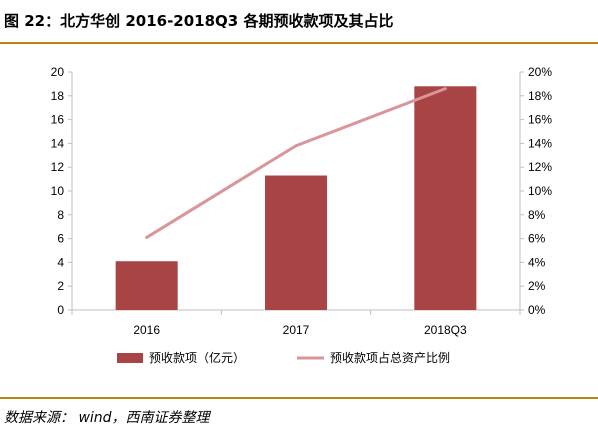 This screenshot has height=433, width=598. What do you see at coordinates (130, 358) in the screenshot?
I see `legend-bar-swatch` at bounding box center [130, 358].